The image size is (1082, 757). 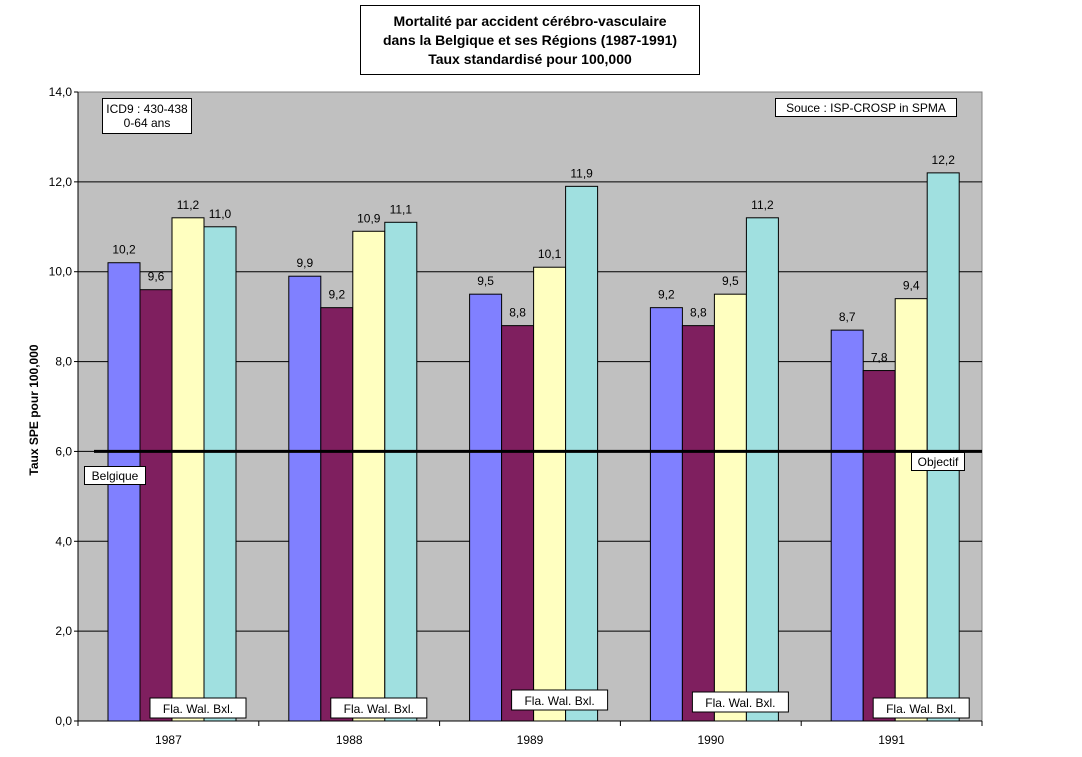 What do you see at coordinates (847, 317) in the screenshot?
I see `data-label: 8,7` at bounding box center [847, 317].